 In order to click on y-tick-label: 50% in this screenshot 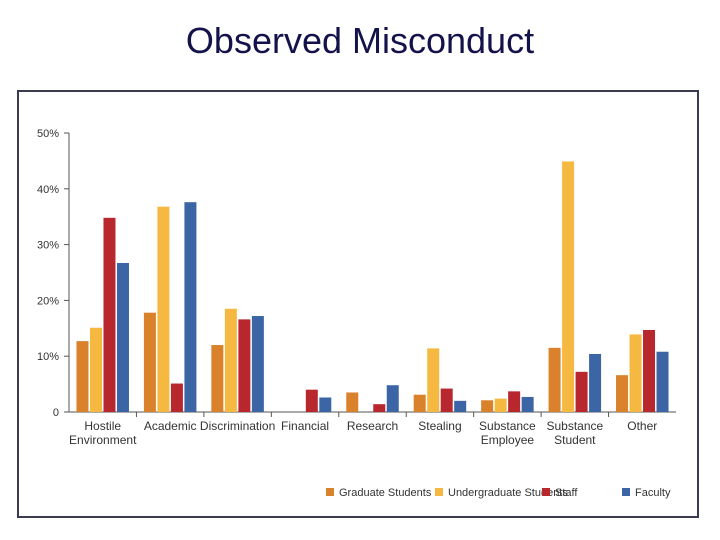, I will do `click(48, 134)`.